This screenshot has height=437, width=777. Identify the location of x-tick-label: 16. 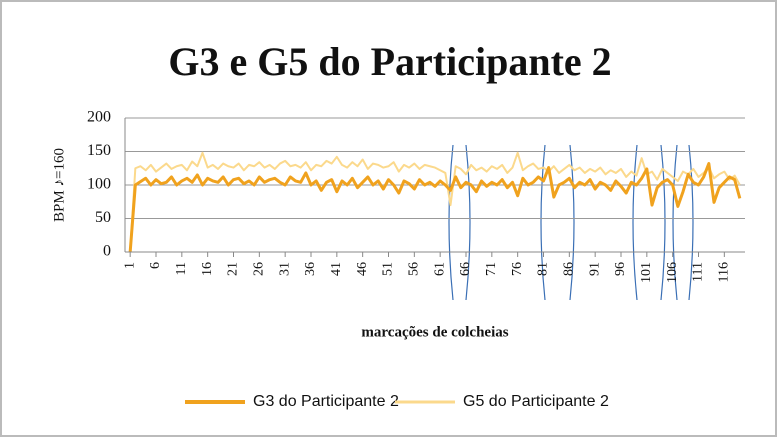
(207, 269).